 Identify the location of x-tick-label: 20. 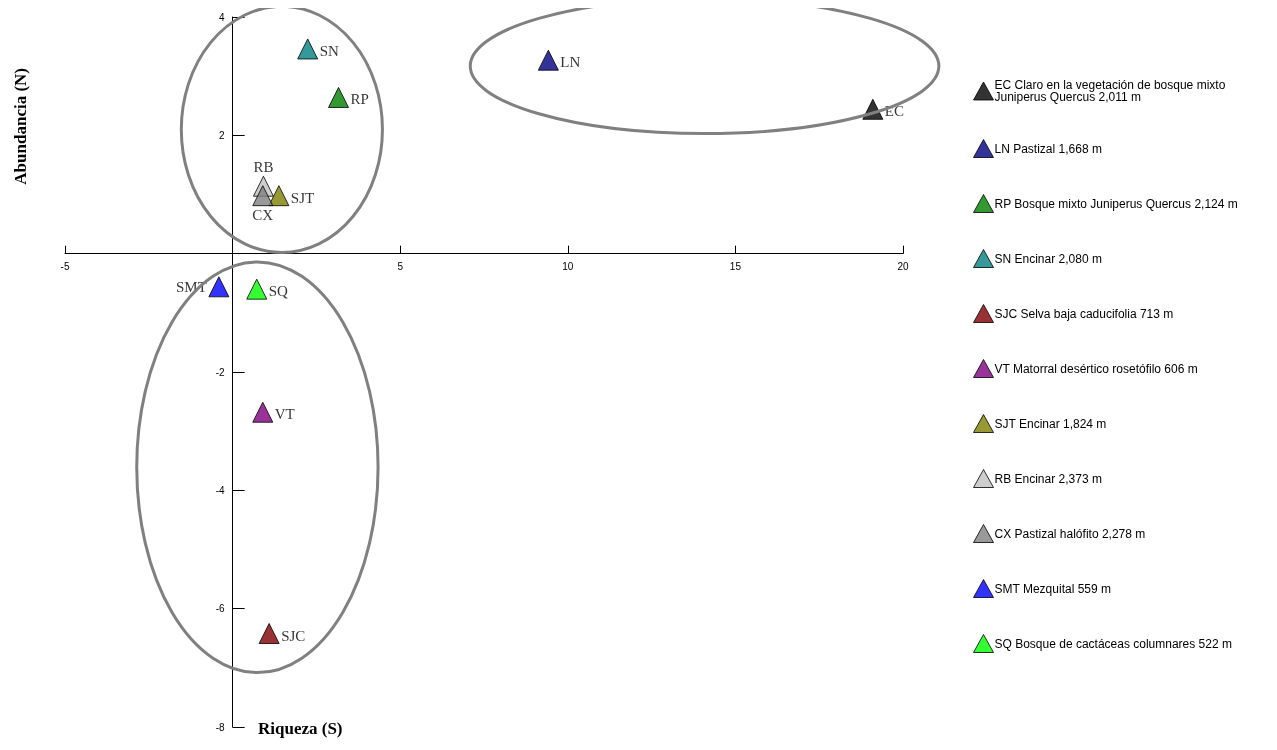
(903, 267).